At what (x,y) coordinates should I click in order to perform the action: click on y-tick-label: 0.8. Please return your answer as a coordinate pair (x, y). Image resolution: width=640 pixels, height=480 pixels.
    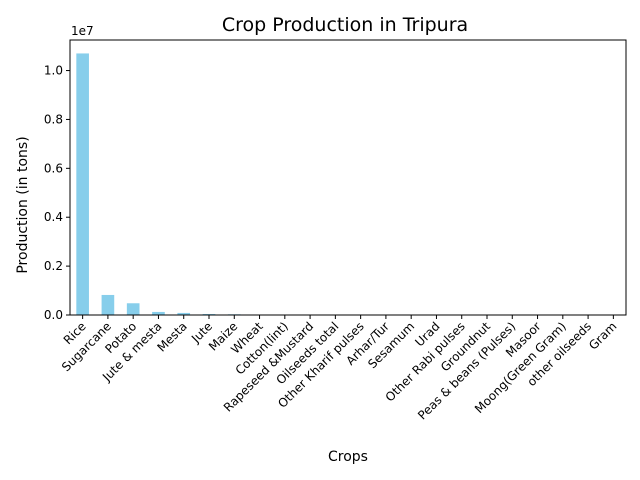
    Looking at the image, I should click on (53, 119).